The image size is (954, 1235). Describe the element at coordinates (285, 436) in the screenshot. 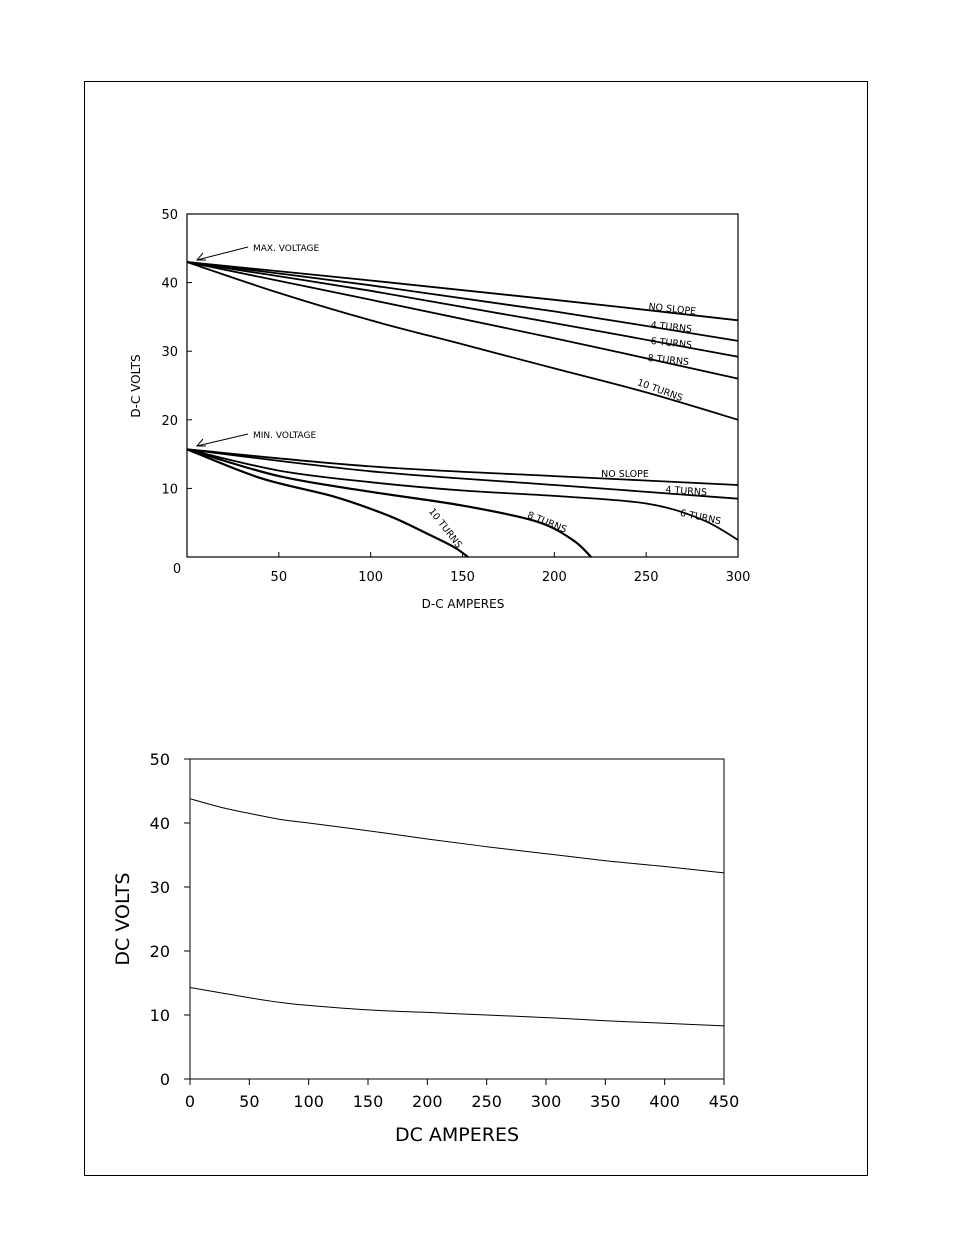

I see `min-voltage-annotation: MIN. VOLTAGE` at that location.